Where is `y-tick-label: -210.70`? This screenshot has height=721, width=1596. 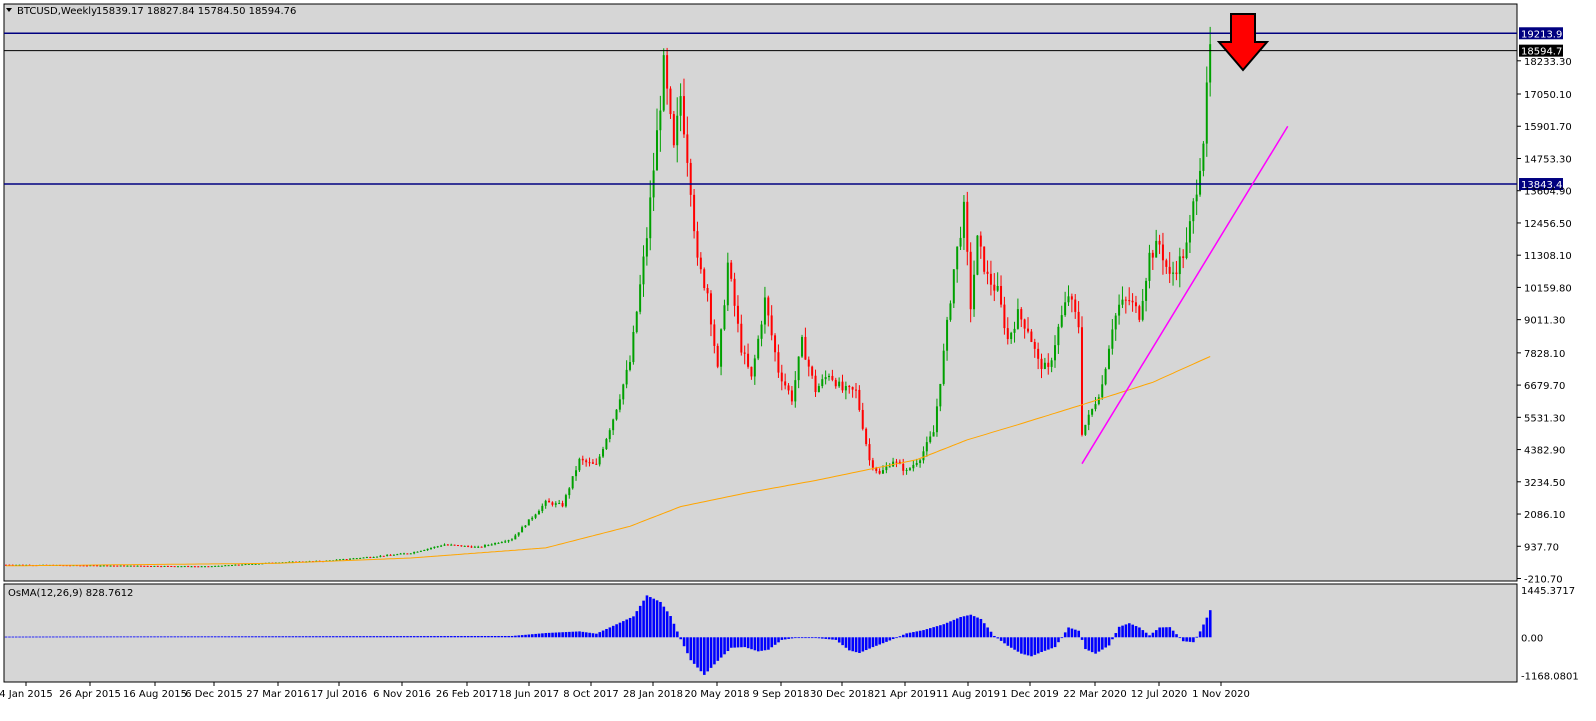 y-tick-label: -210.70 is located at coordinates (1543, 580).